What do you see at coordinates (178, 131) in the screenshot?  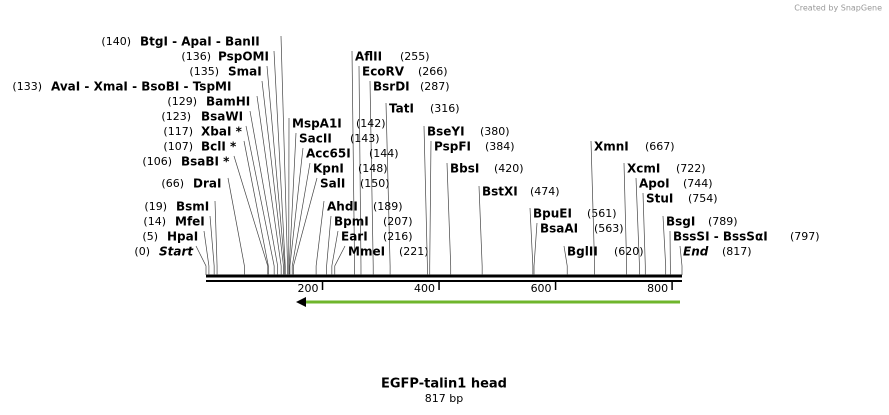 I see `site-position: (117)` at bounding box center [178, 131].